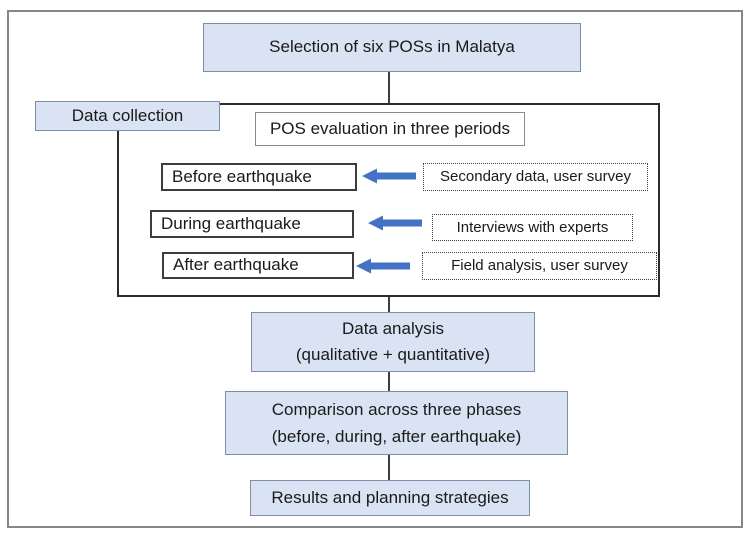  I want to click on node-secondary-data-label: Secondary data, user survey, so click(535, 176).